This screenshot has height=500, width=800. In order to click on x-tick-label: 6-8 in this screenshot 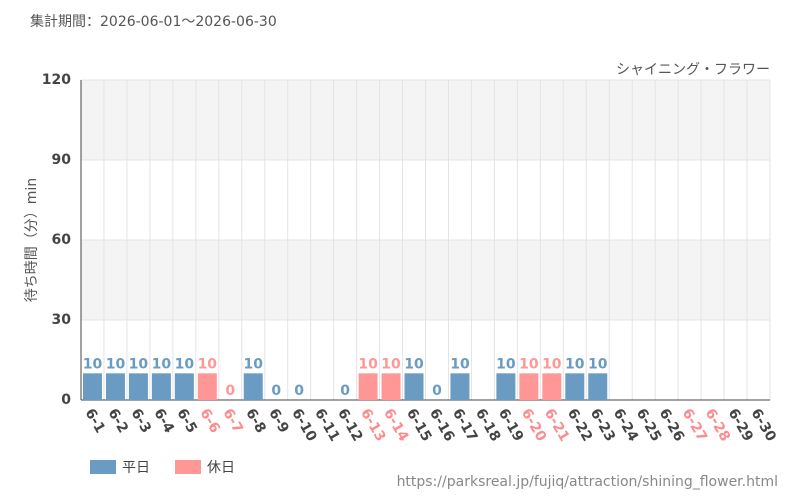, I will do `click(255, 421)`.